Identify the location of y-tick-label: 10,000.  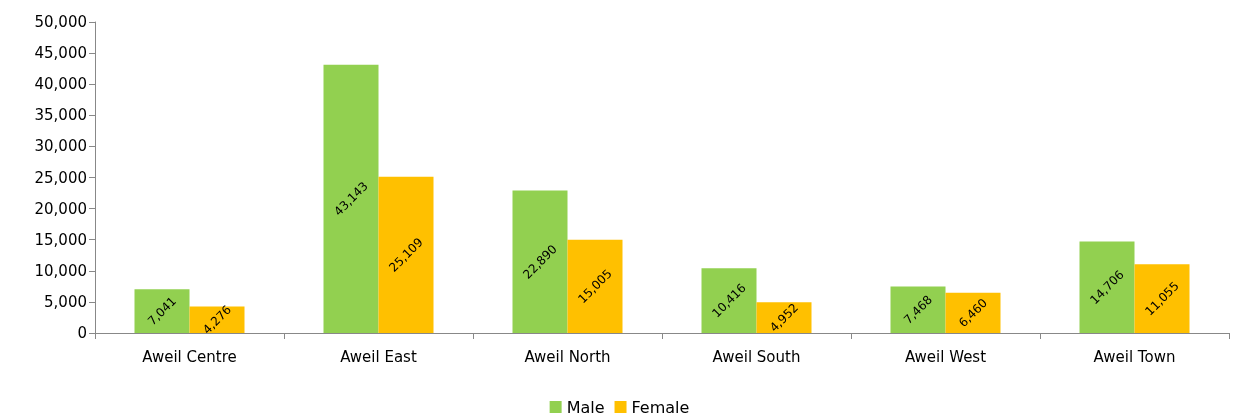
(60, 270).